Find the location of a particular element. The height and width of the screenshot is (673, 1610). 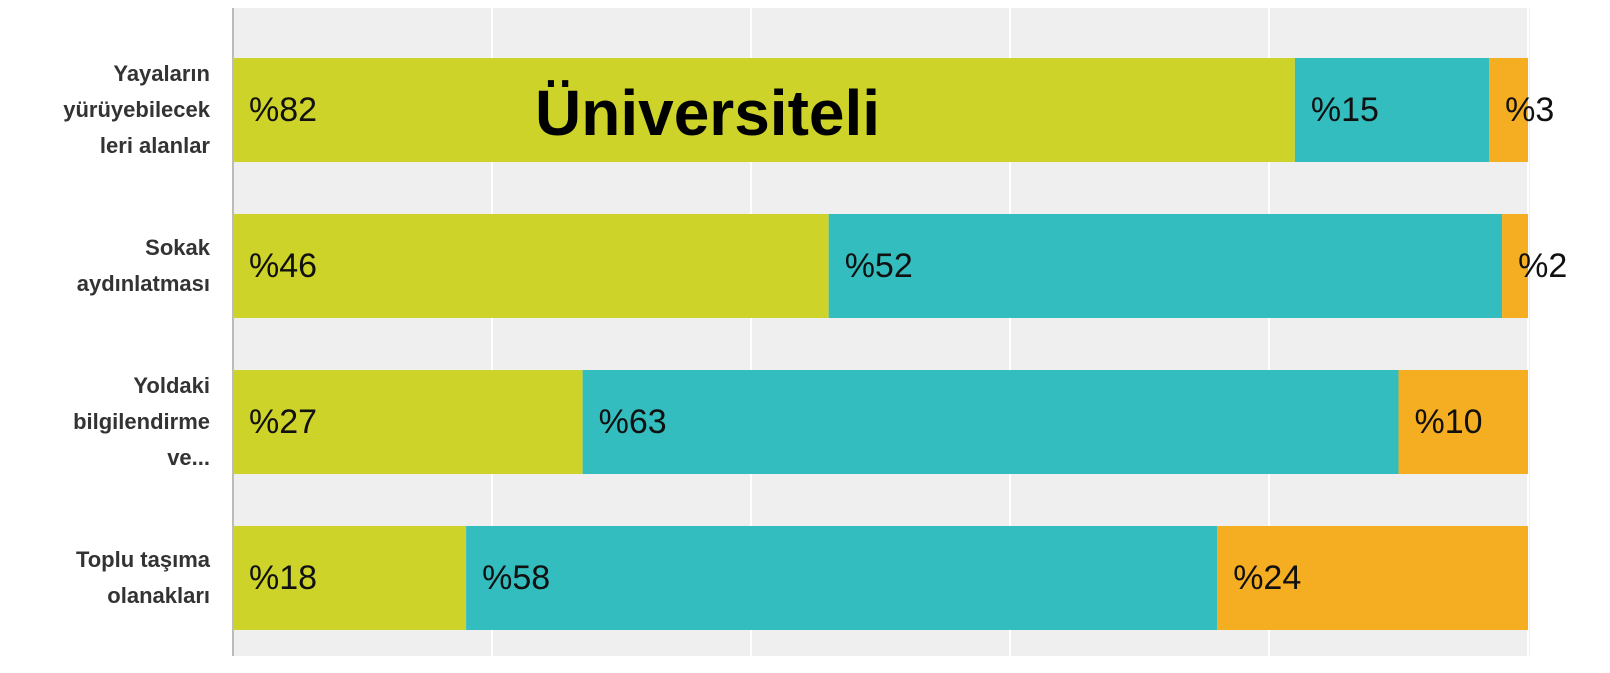

data-label: %52 is located at coordinates (879, 266).